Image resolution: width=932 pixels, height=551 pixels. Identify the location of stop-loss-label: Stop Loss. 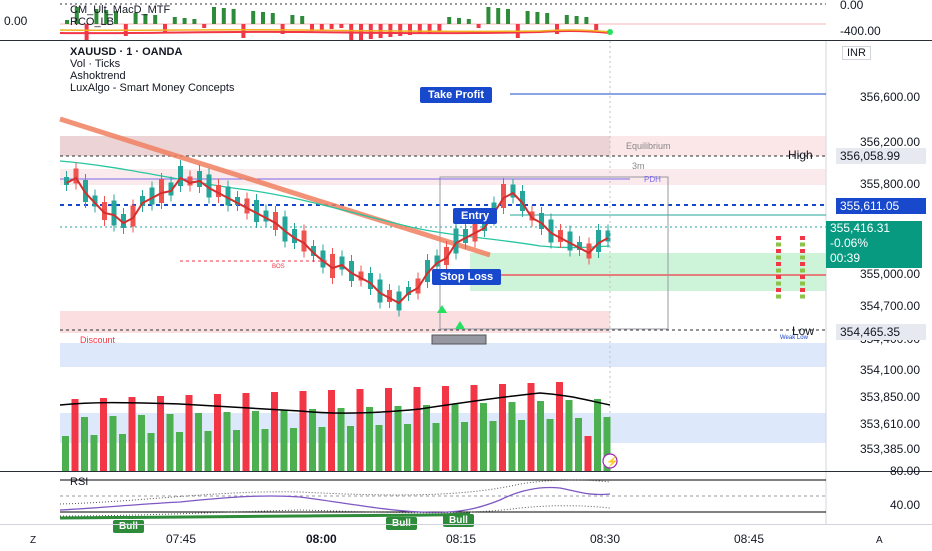
(467, 277).